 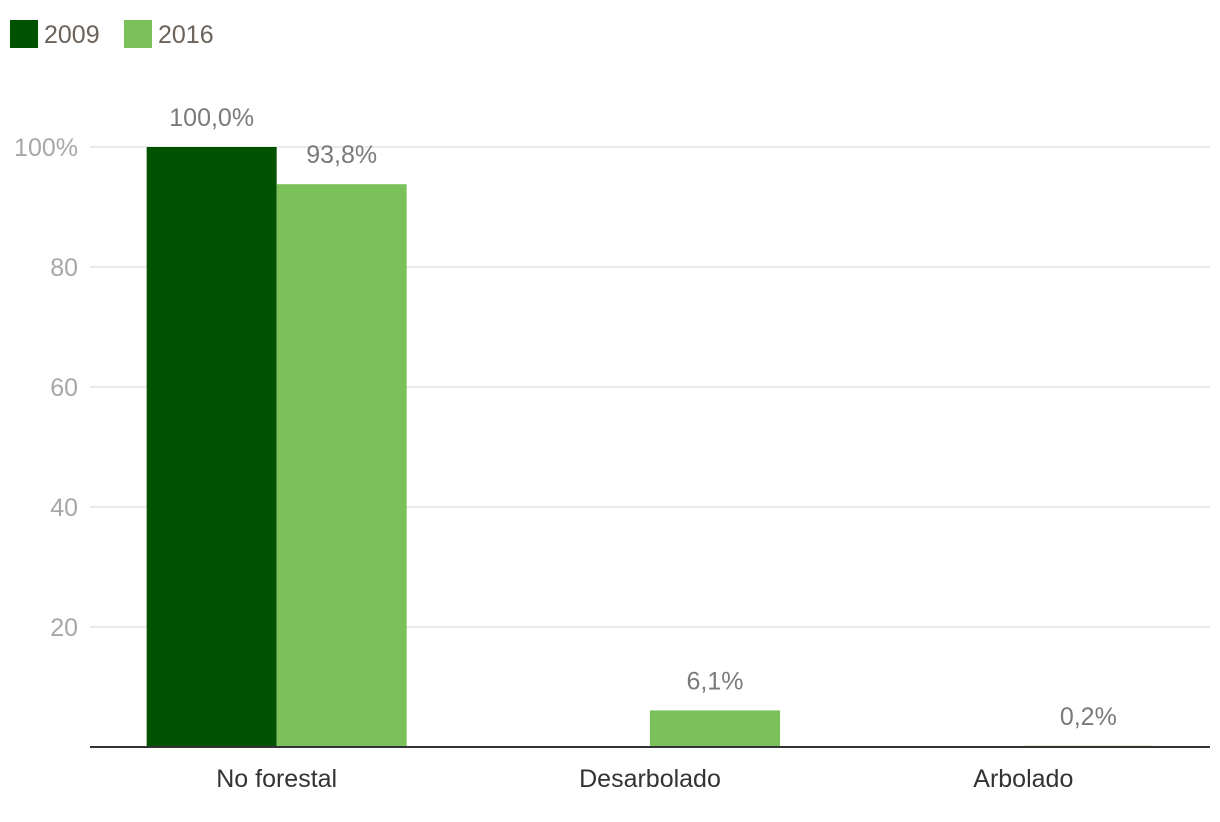 What do you see at coordinates (341, 465) in the screenshot?
I see `bar-2016-no-forestal` at bounding box center [341, 465].